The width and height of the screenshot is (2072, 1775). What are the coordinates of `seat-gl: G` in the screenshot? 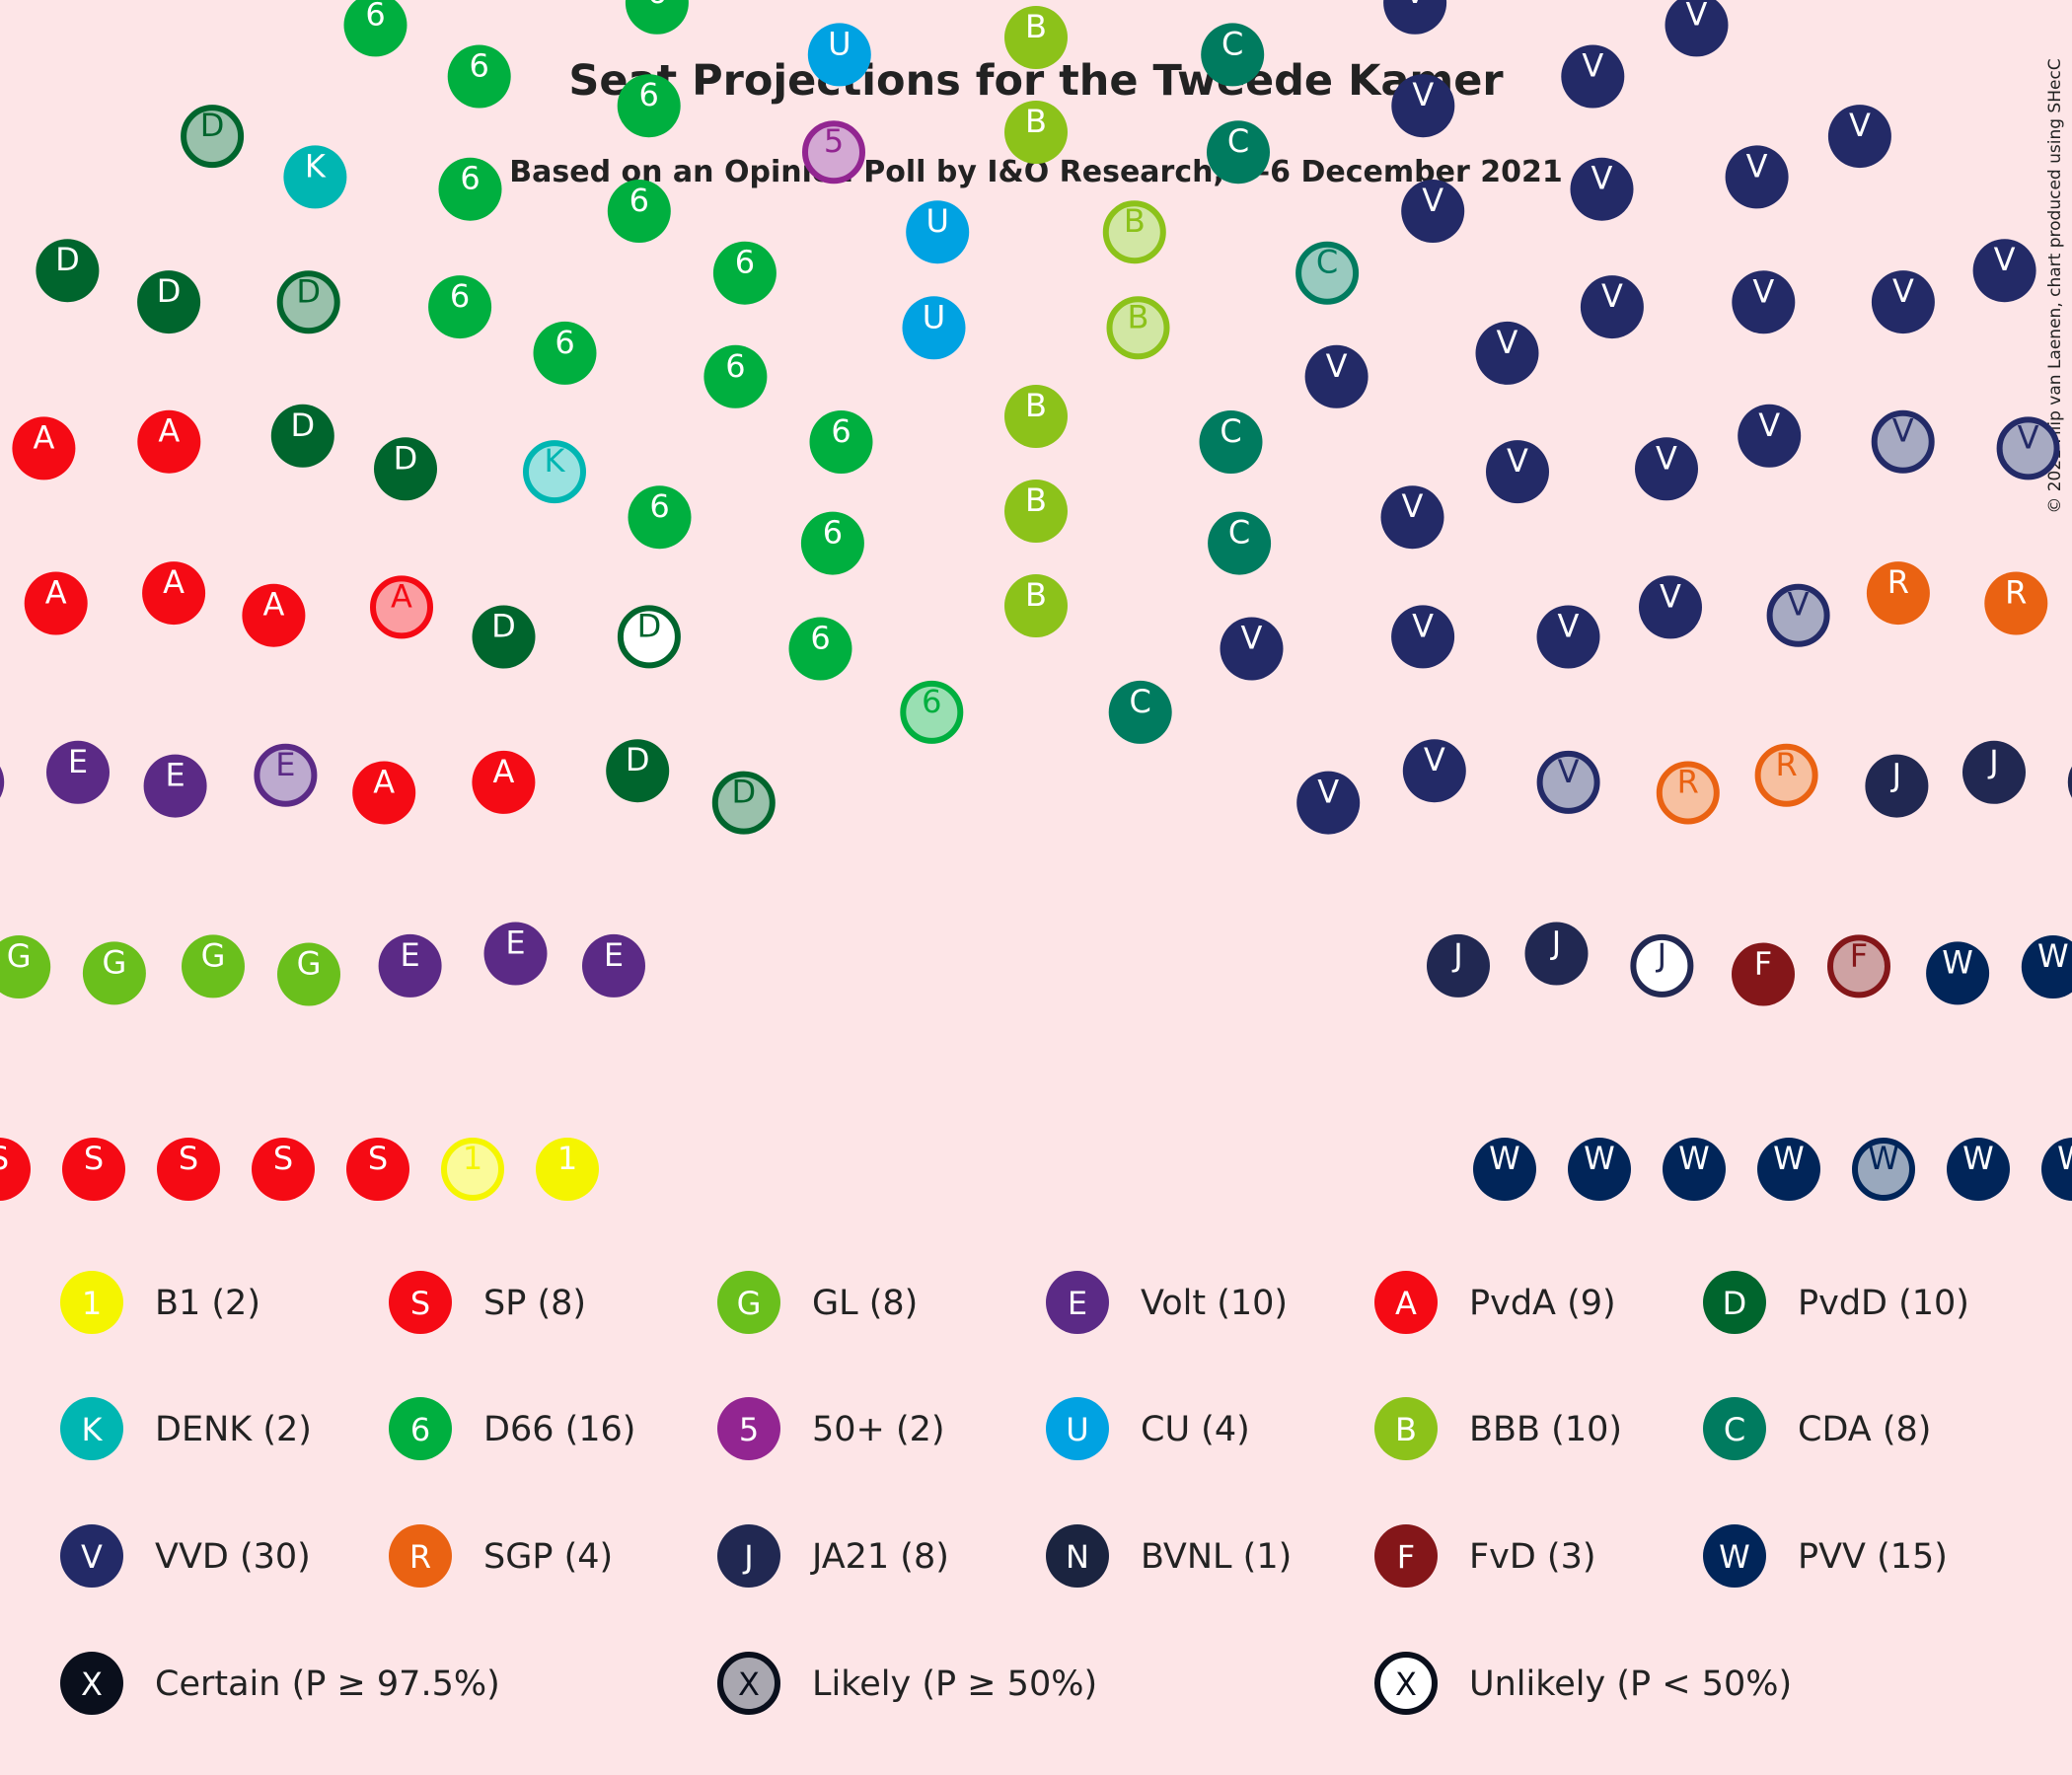 It's located at (114, 973).